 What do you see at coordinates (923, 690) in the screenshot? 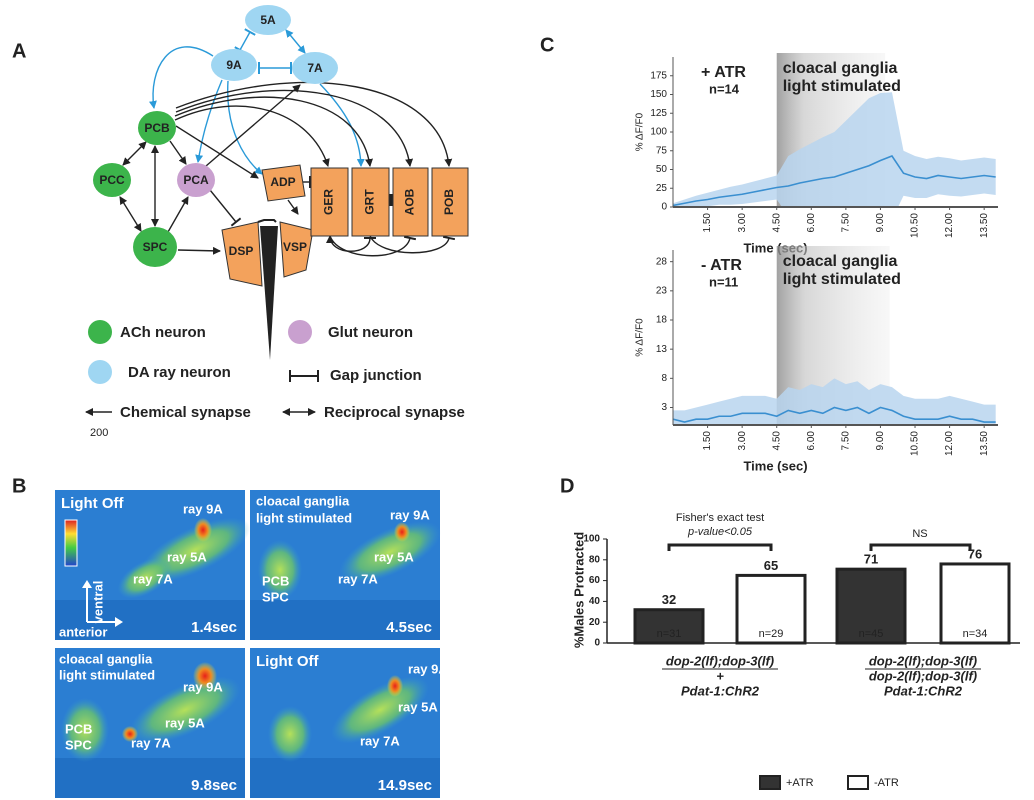
I see `x-tick-label: Pdat-1:ChR2` at bounding box center [923, 690].